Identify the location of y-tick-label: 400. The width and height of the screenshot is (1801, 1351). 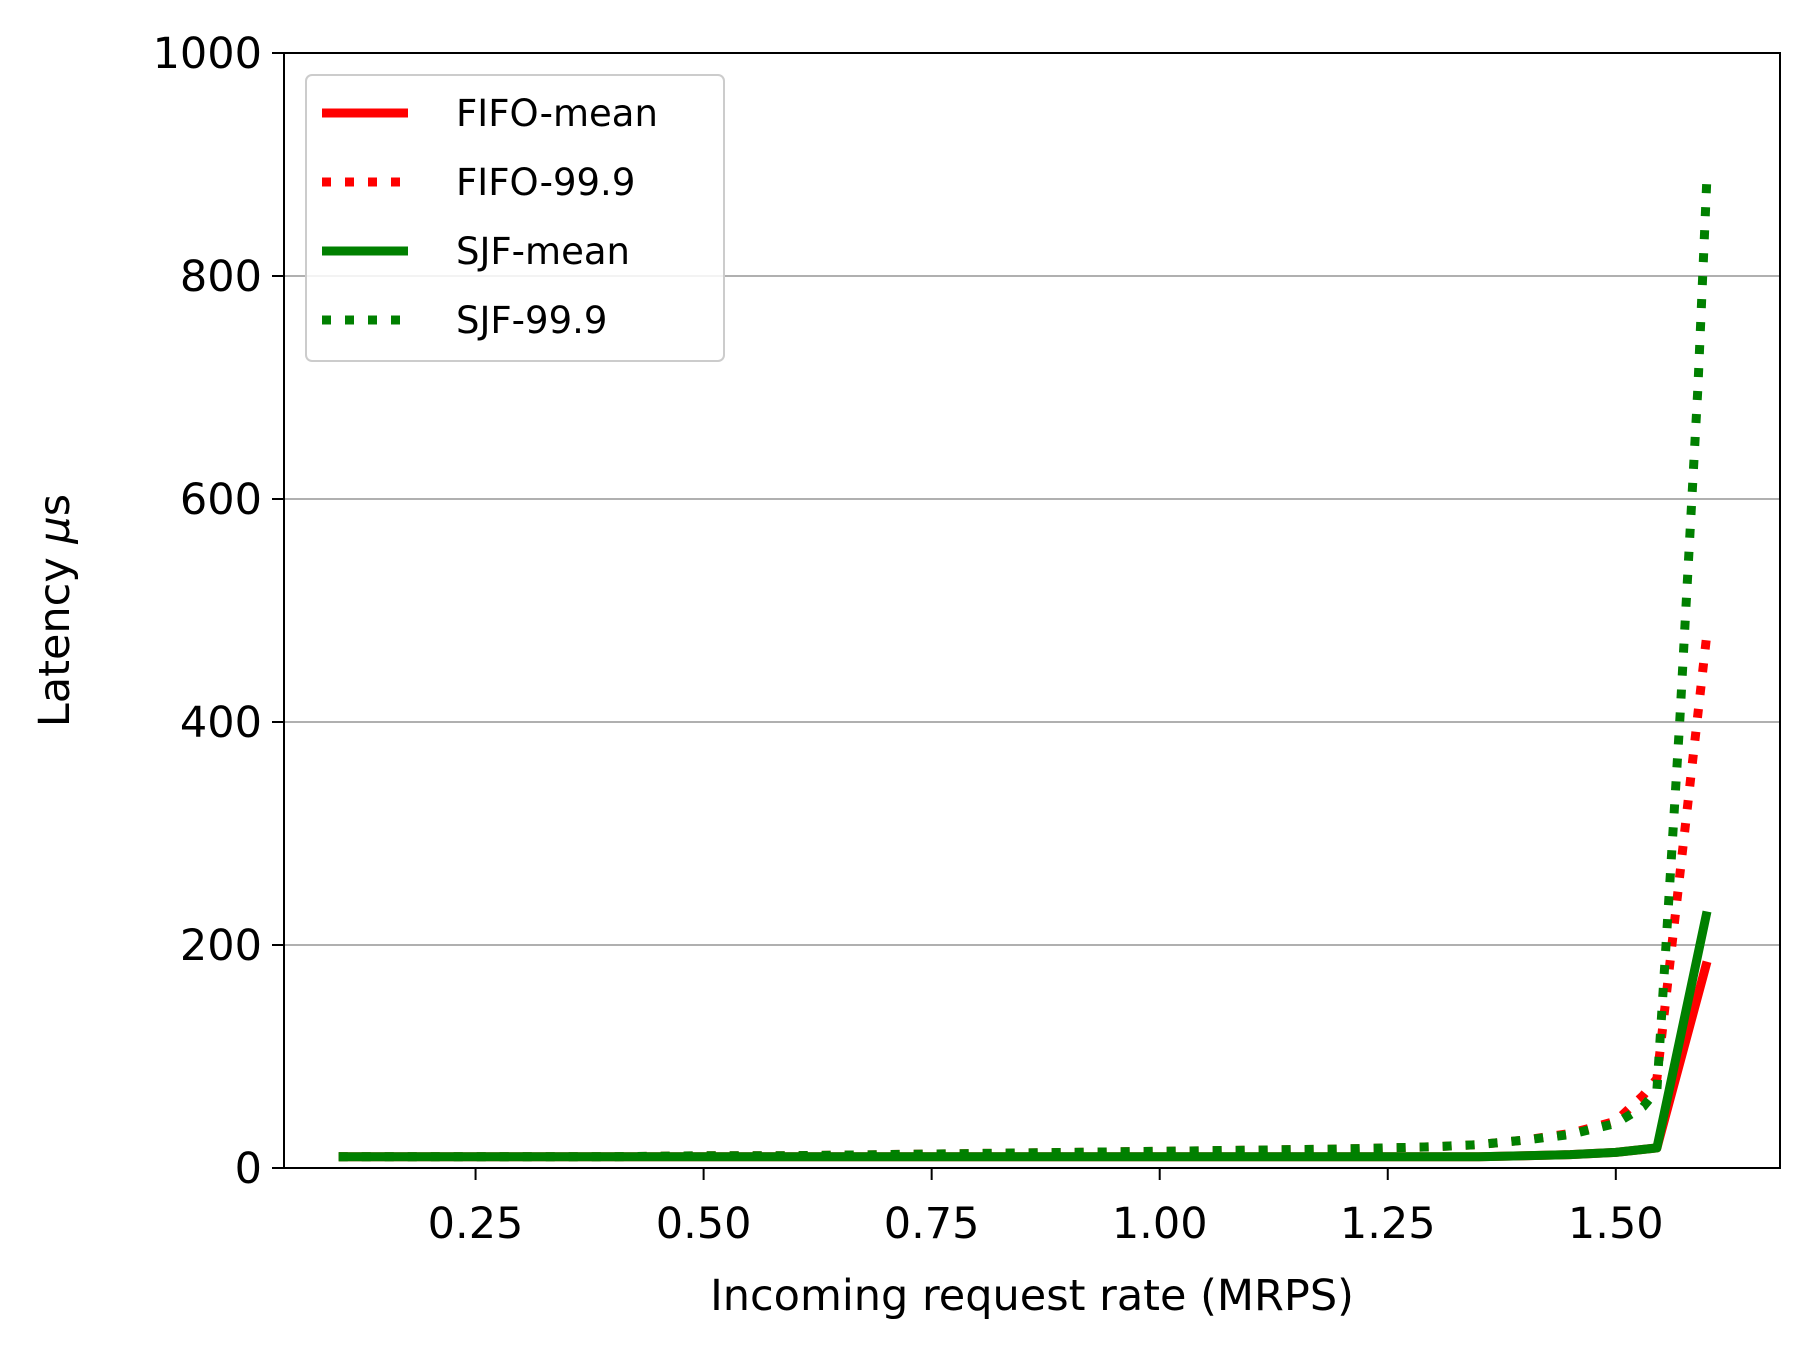
(221, 723).